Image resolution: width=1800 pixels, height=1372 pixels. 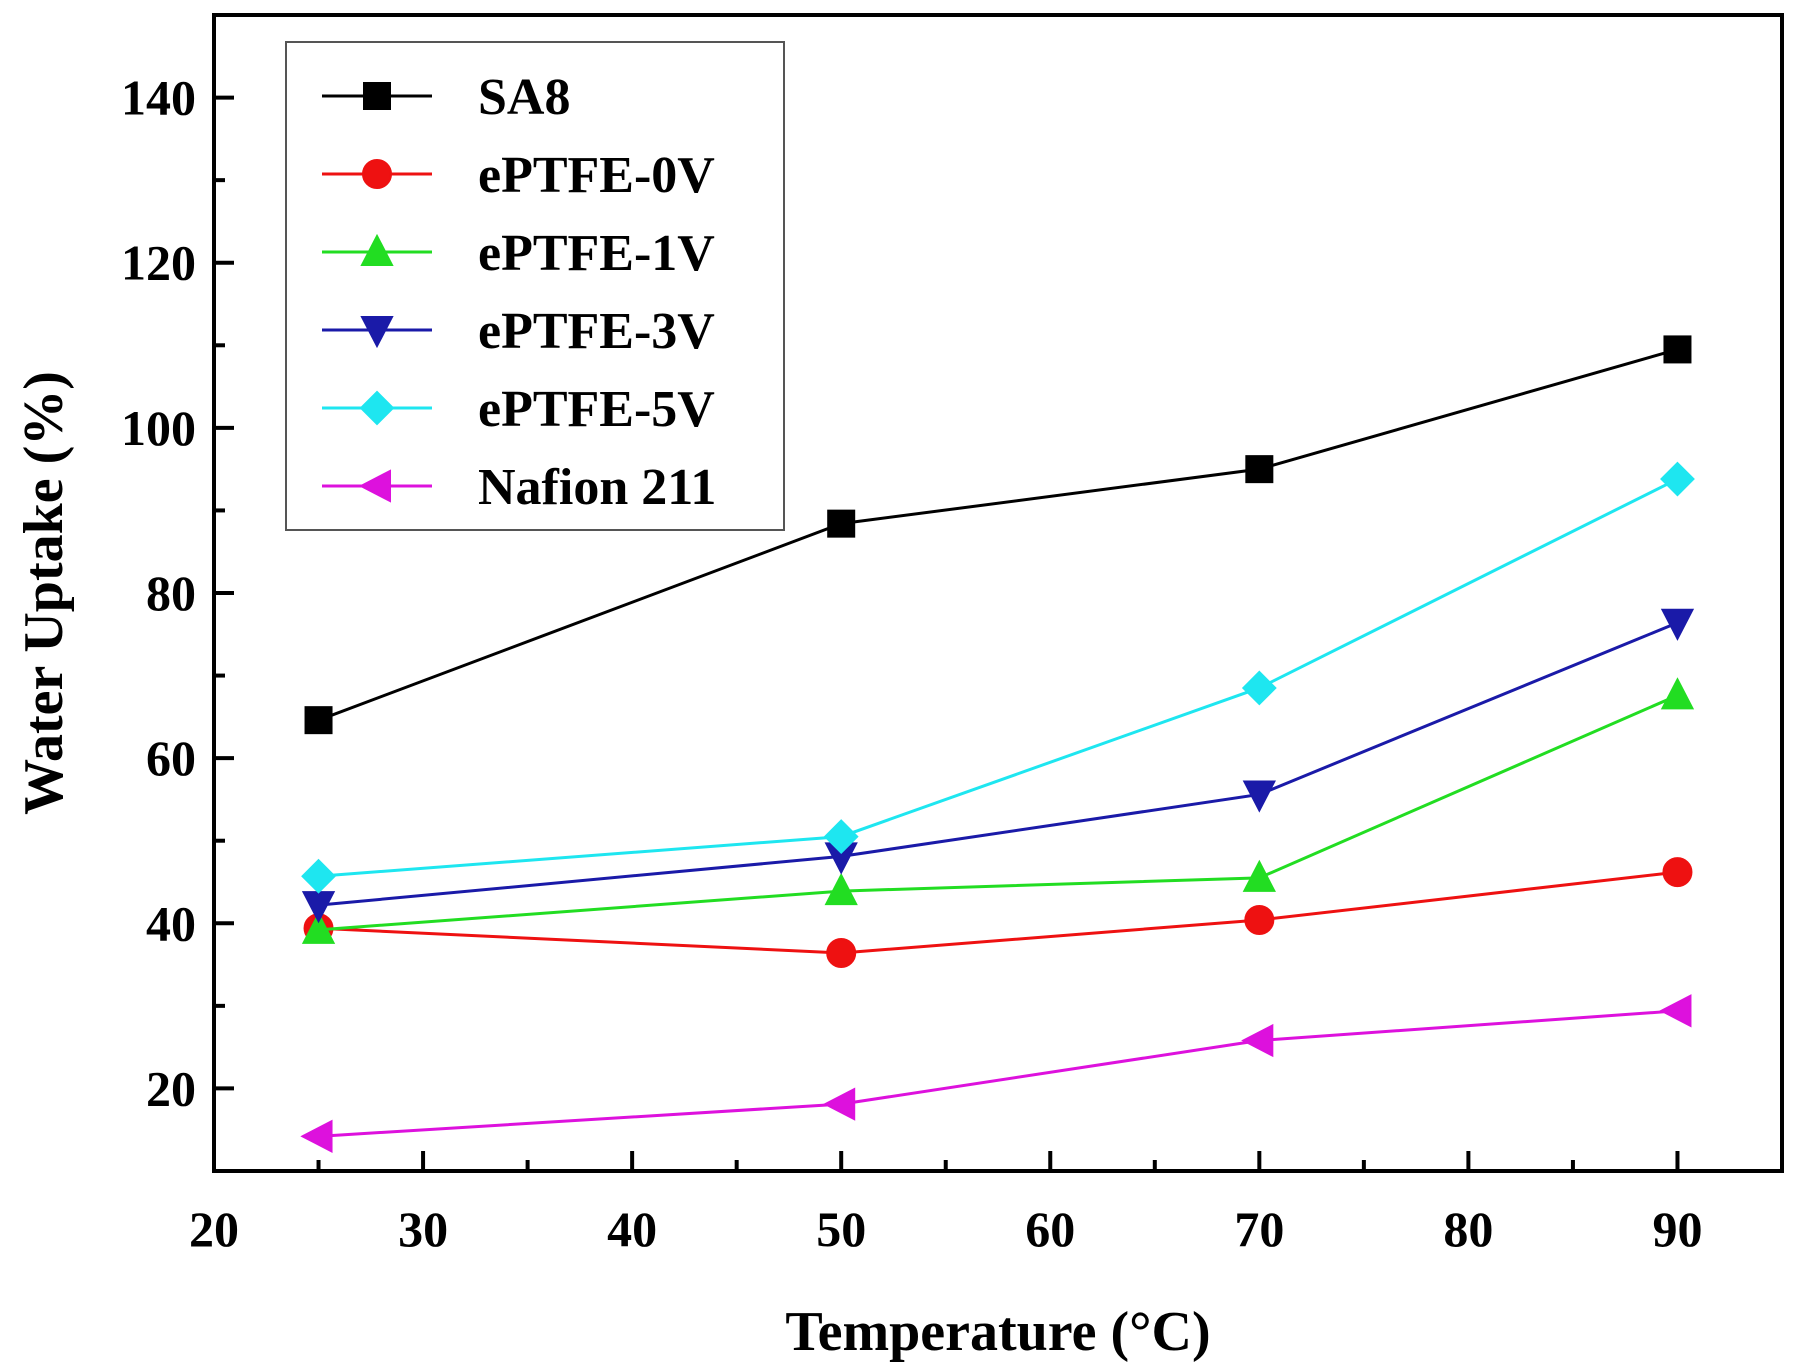 I want to click on x-tick-label: 40, so click(x=632, y=1229).